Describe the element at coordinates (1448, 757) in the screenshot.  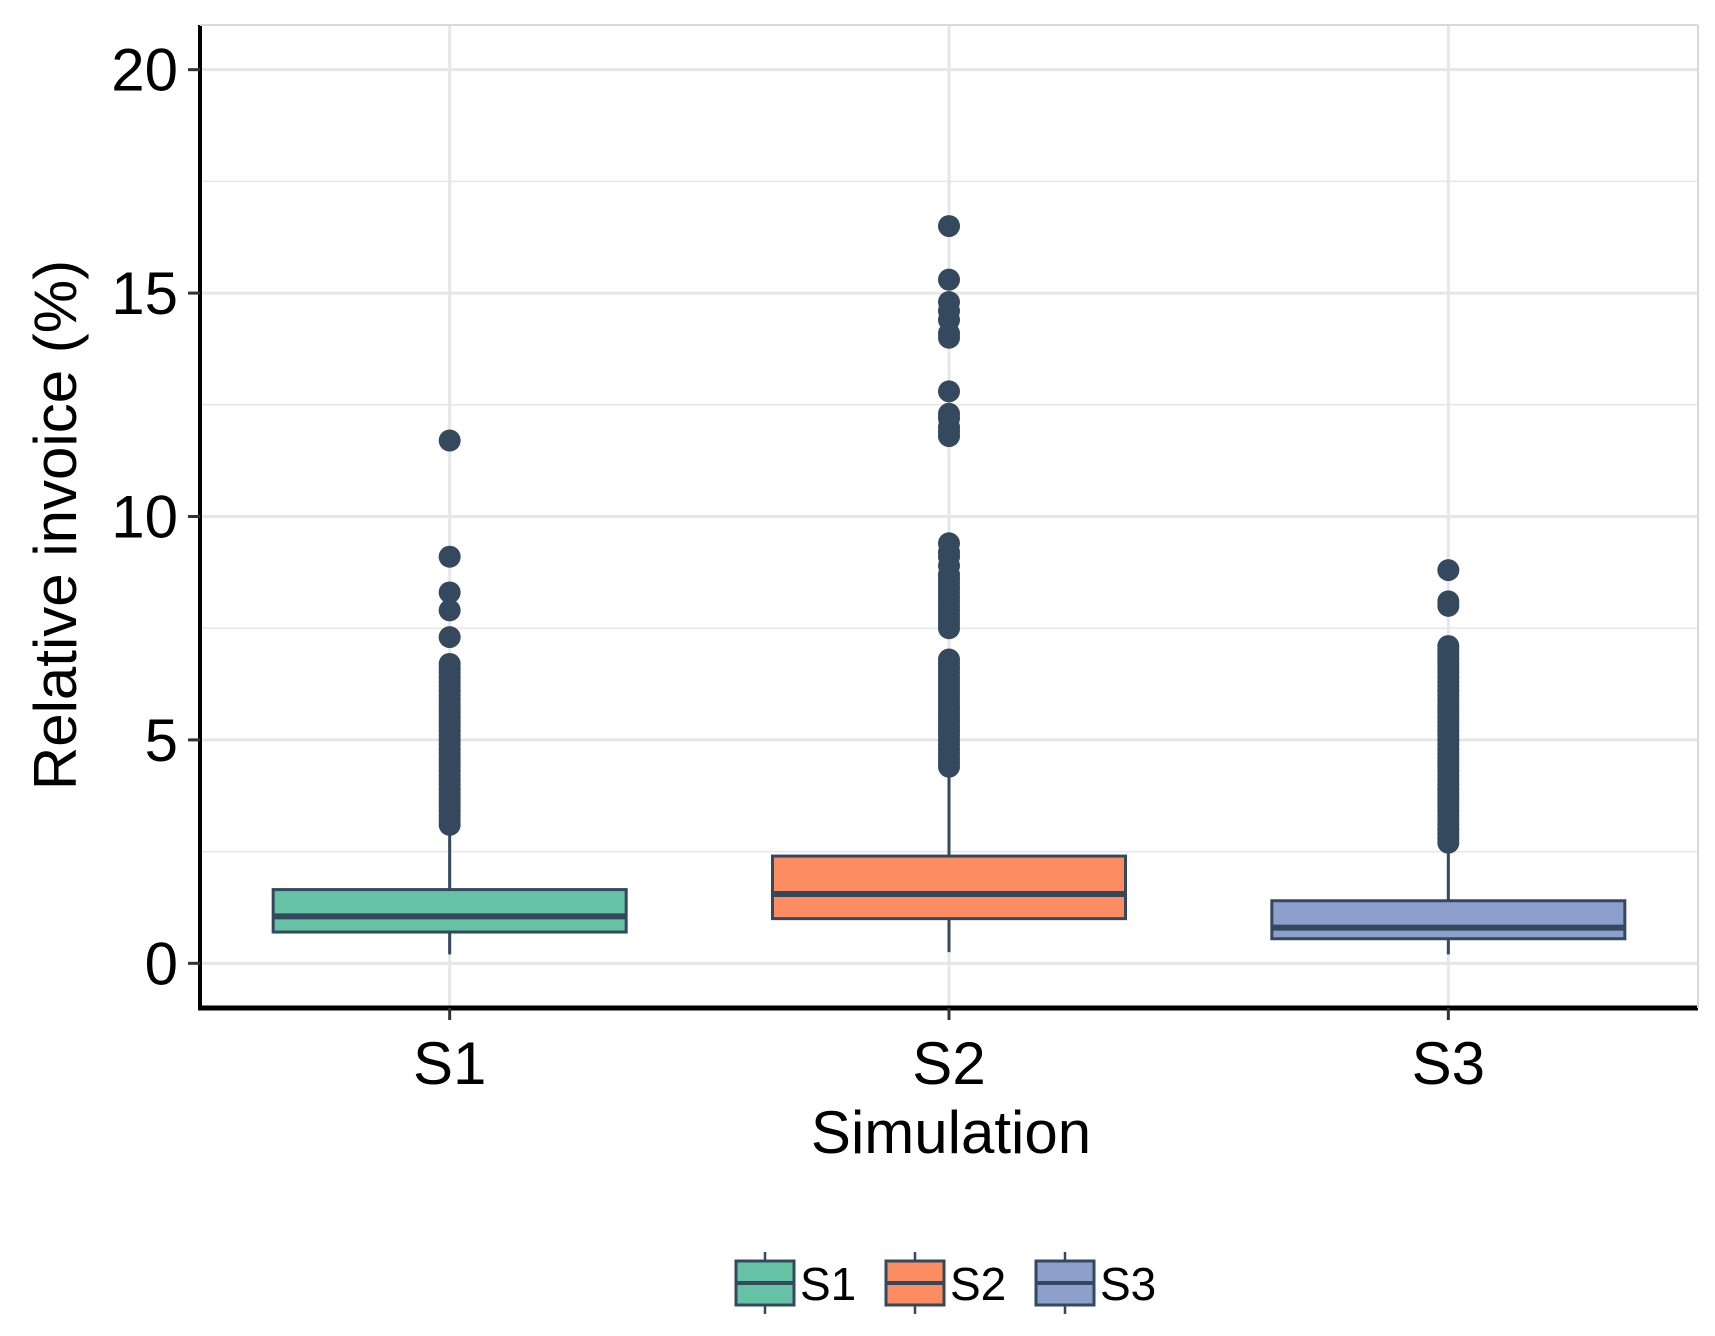
I see `boxplot-s3` at that location.